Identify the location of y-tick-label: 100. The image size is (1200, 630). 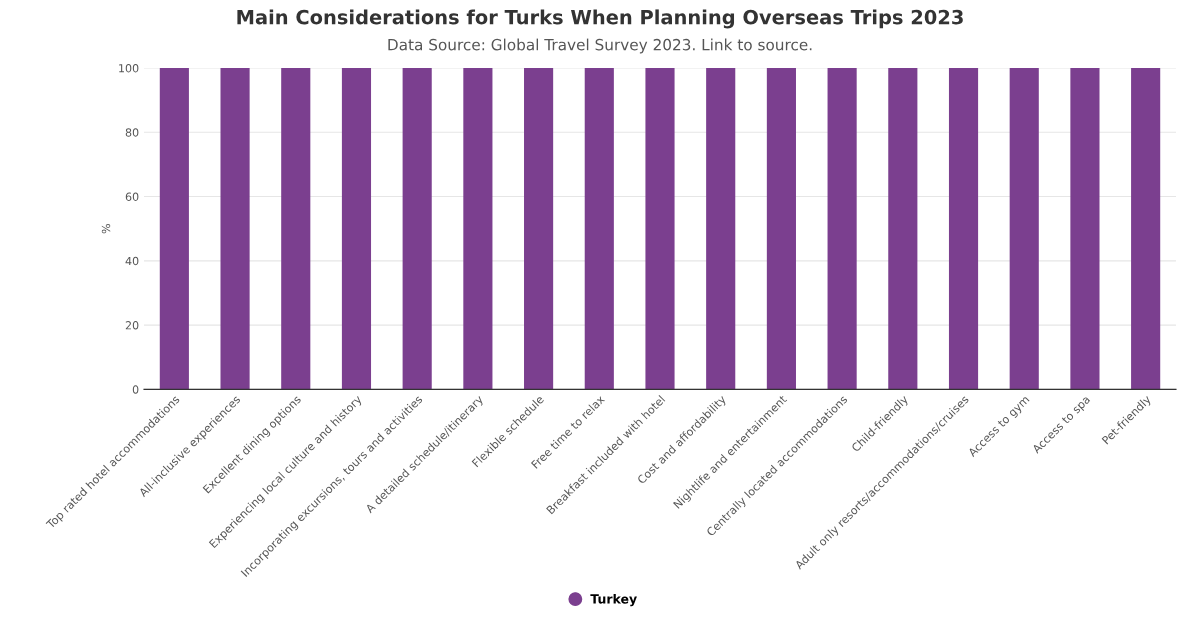
(129, 68).